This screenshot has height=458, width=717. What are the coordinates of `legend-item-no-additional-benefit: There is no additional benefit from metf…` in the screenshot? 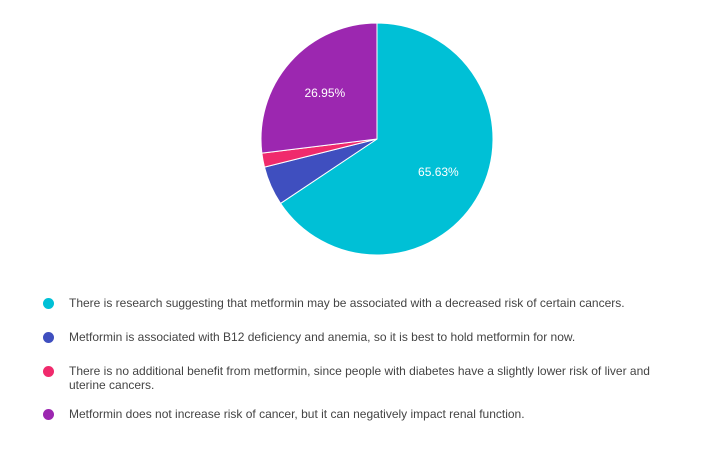 It's located at (363, 378).